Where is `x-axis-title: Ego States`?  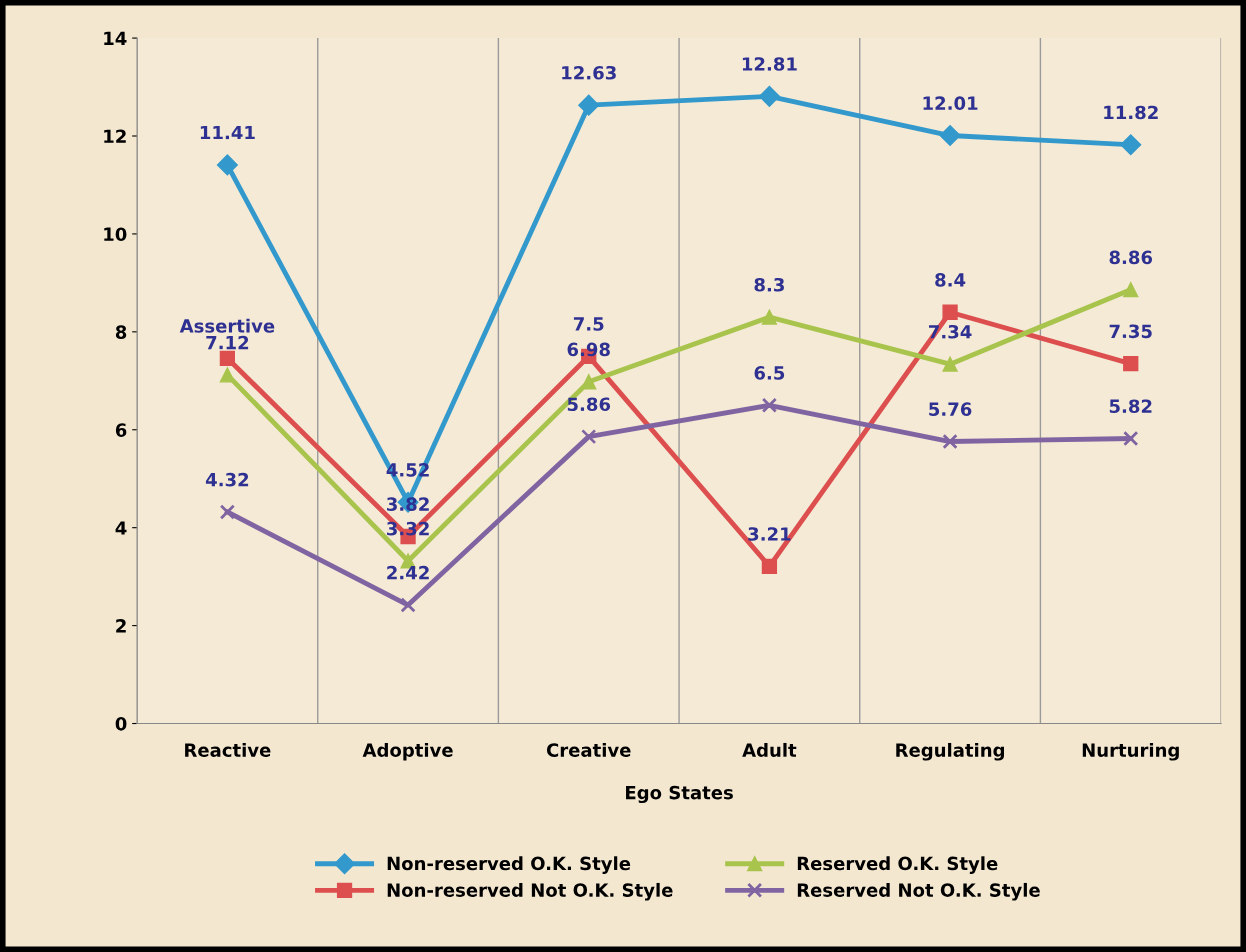 x-axis-title: Ego States is located at coordinates (679, 794).